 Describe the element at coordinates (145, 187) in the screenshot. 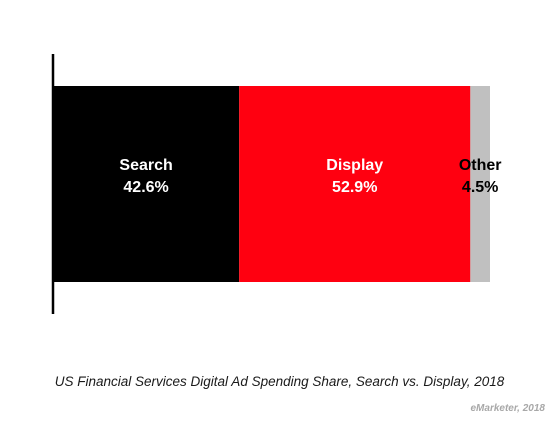

I see `segment-value-search: 42.6%` at that location.